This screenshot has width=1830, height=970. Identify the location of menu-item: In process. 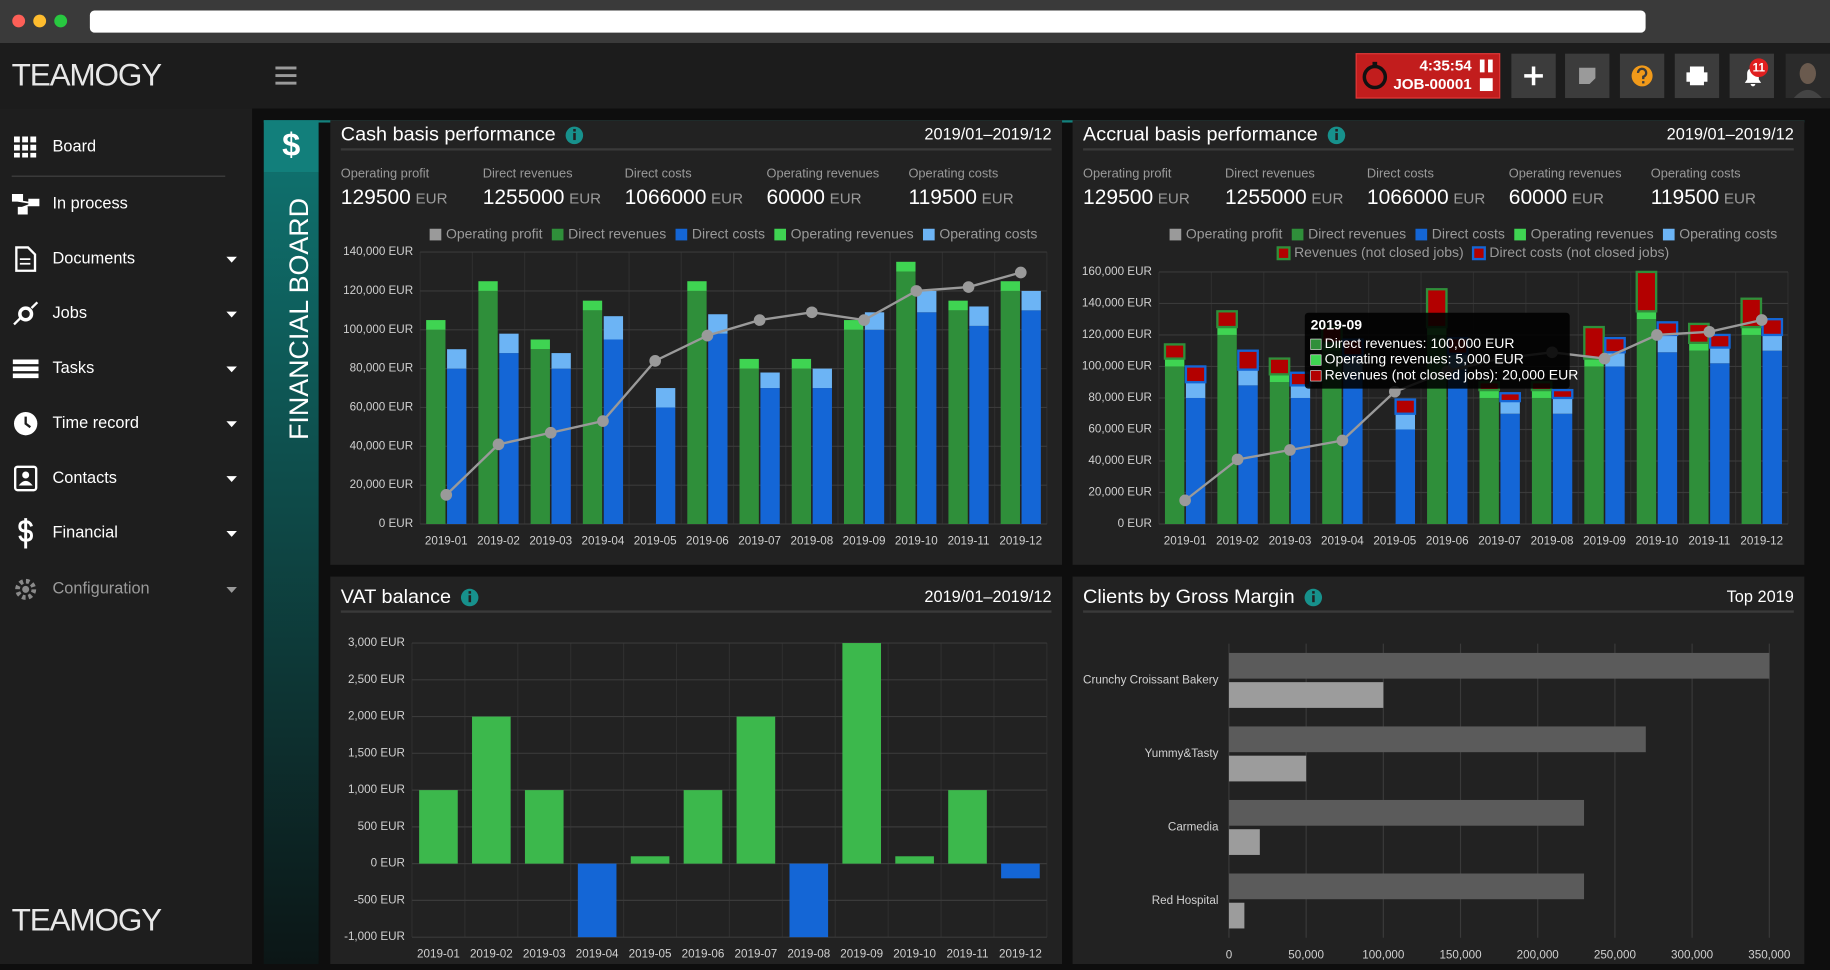
(69, 204).